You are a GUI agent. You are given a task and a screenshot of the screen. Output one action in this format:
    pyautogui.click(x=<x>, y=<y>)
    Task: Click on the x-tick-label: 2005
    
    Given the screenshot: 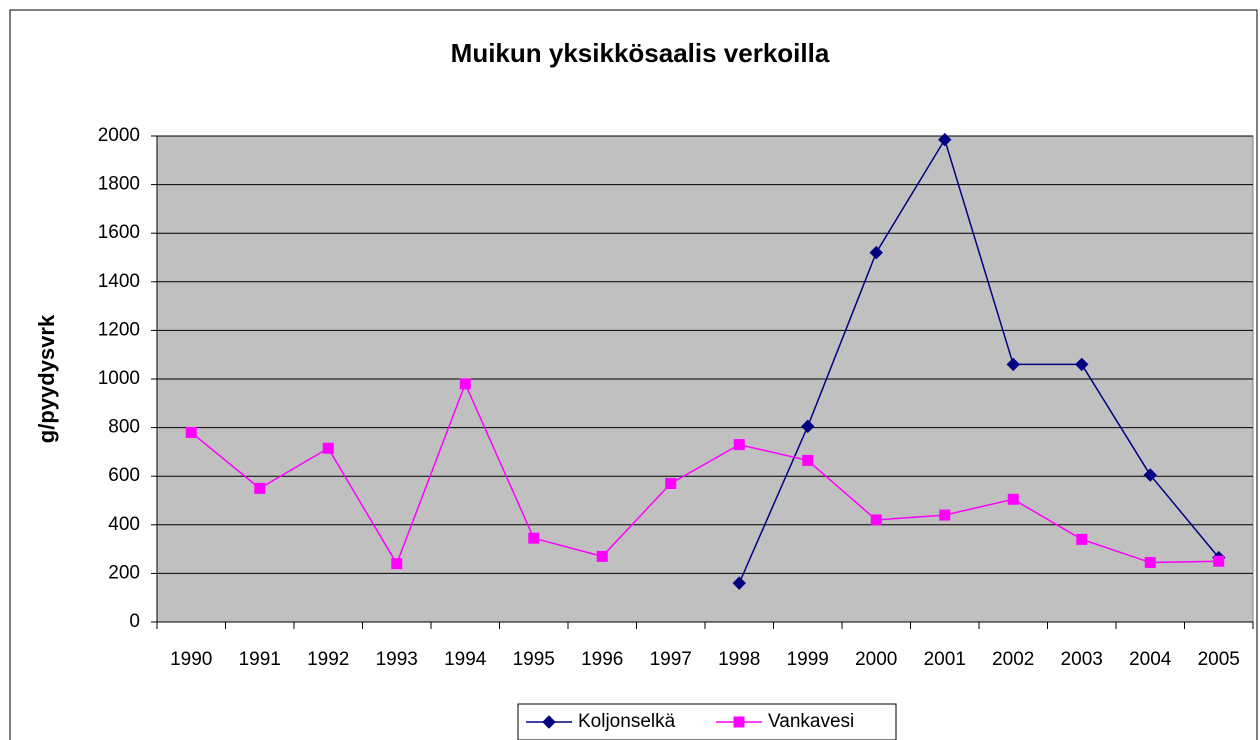 What is the action you would take?
    pyautogui.click(x=1219, y=659)
    